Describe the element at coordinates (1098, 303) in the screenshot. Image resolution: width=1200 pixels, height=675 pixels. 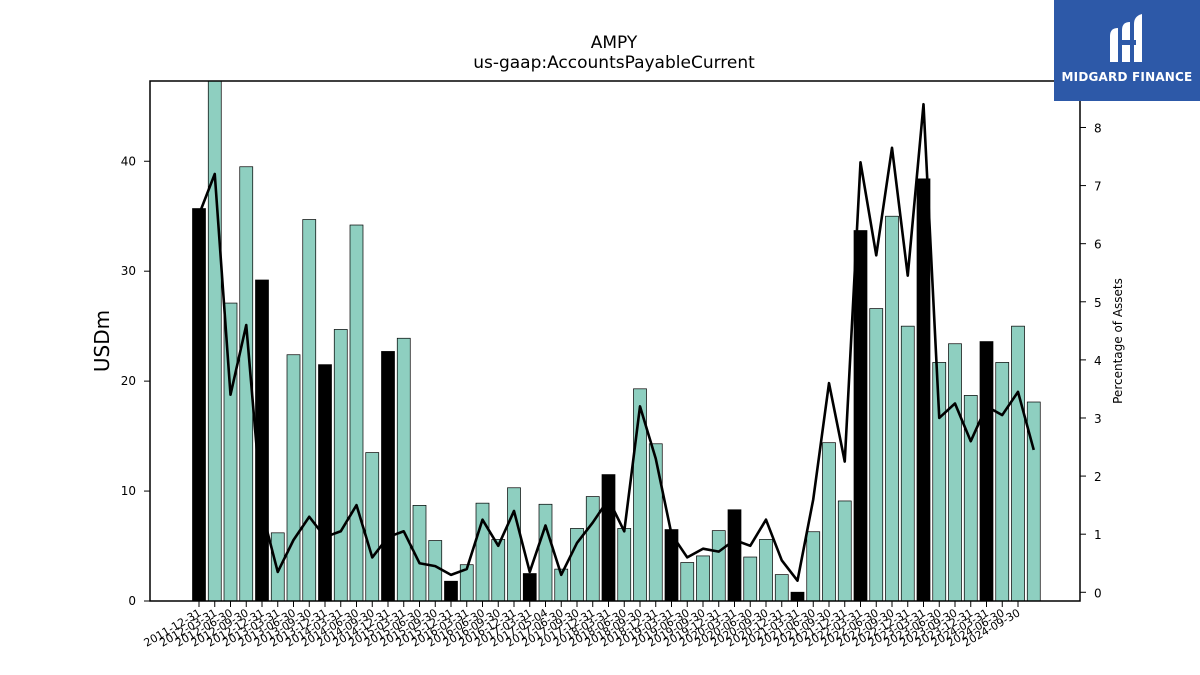
I see `y2-tick-label: 5` at that location.